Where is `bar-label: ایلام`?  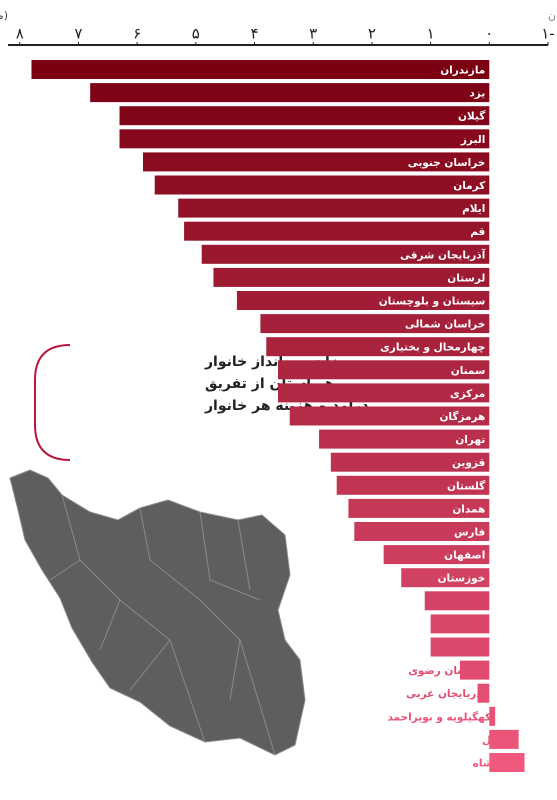
bar-label: ایلام is located at coordinates (473, 209).